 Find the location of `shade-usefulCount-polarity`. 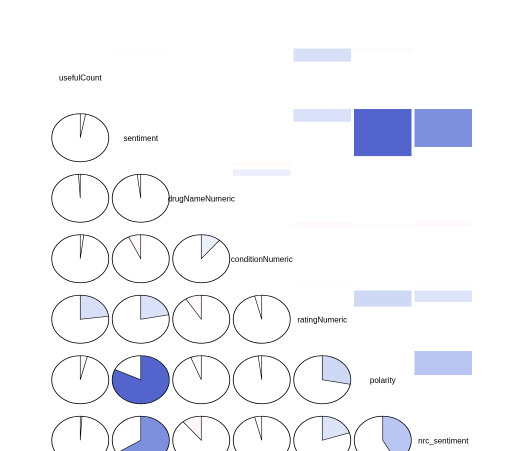

shade-usefulCount-polarity is located at coordinates (383, 49).